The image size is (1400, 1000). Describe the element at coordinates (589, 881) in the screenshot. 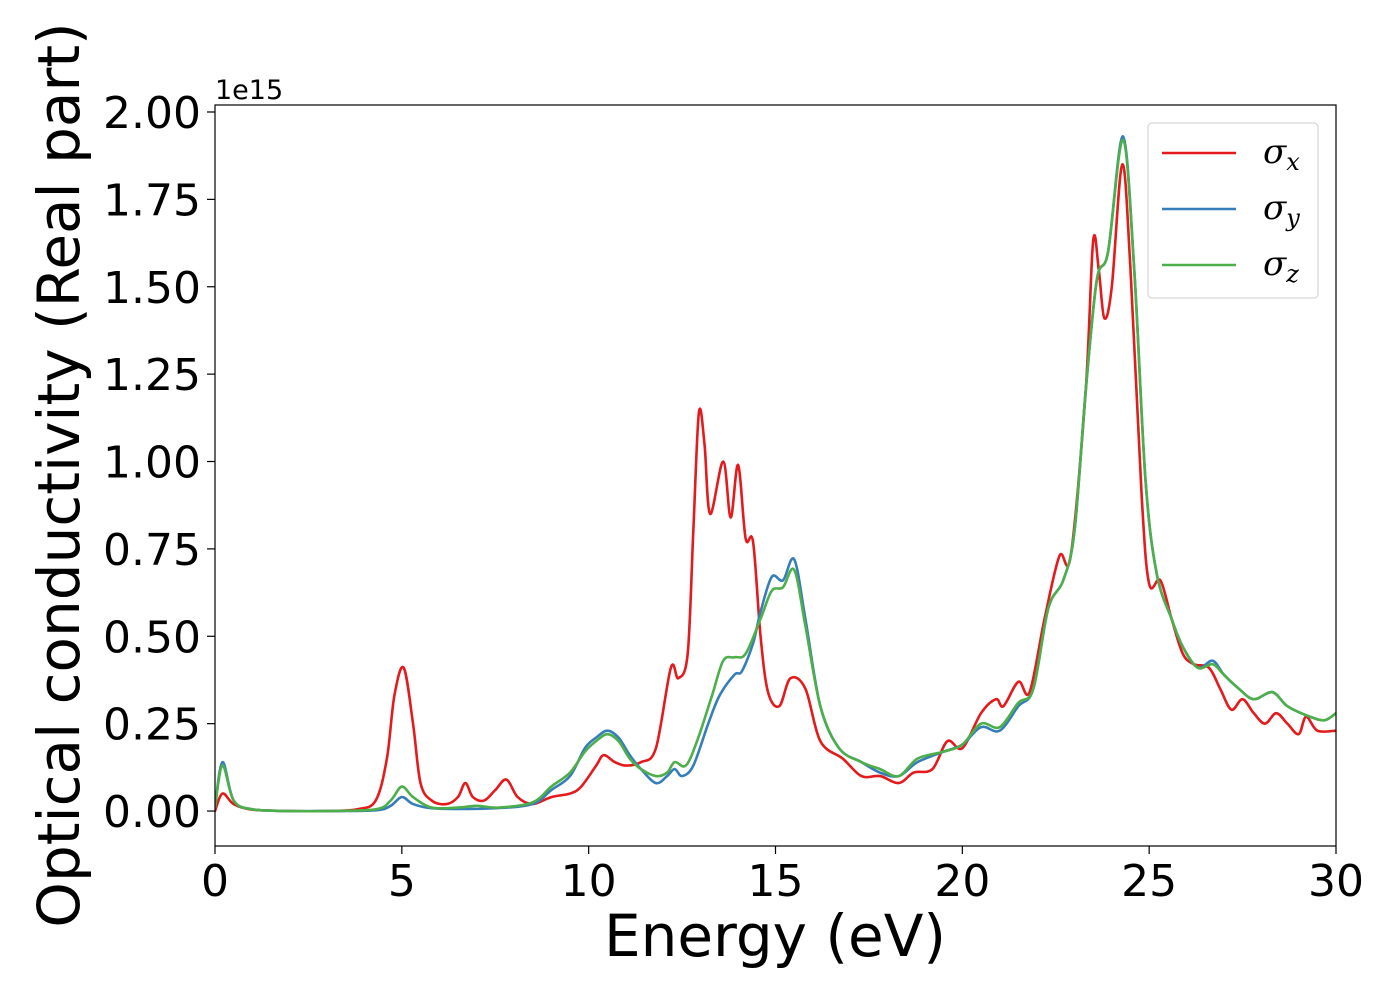

I see `x-tick-label: 10` at that location.